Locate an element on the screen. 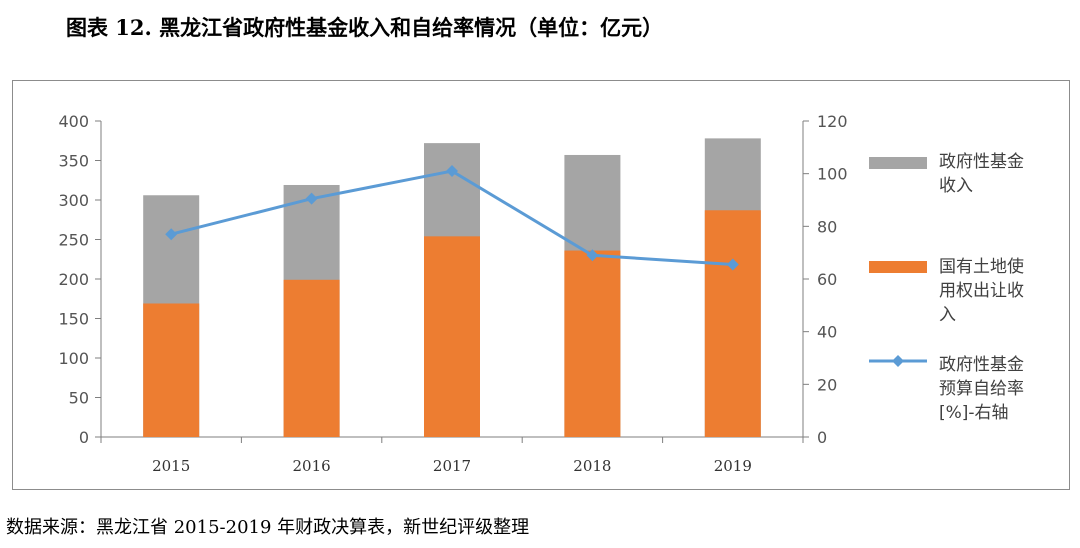 Image resolution: width=1080 pixels, height=548 pixels. legend-label-land-income: 国有土地使 is located at coordinates (981, 266).